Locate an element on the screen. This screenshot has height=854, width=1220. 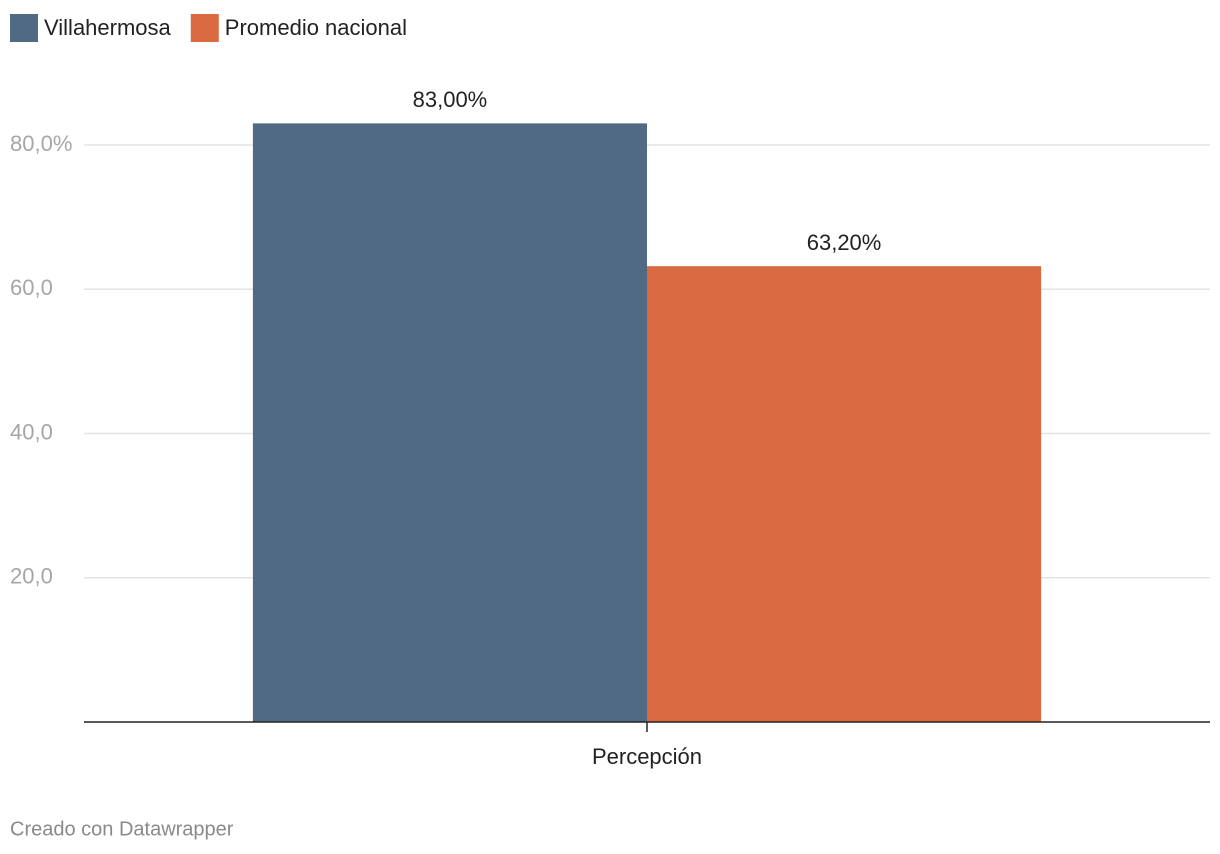
x-tick-label: Percepción is located at coordinates (647, 756).